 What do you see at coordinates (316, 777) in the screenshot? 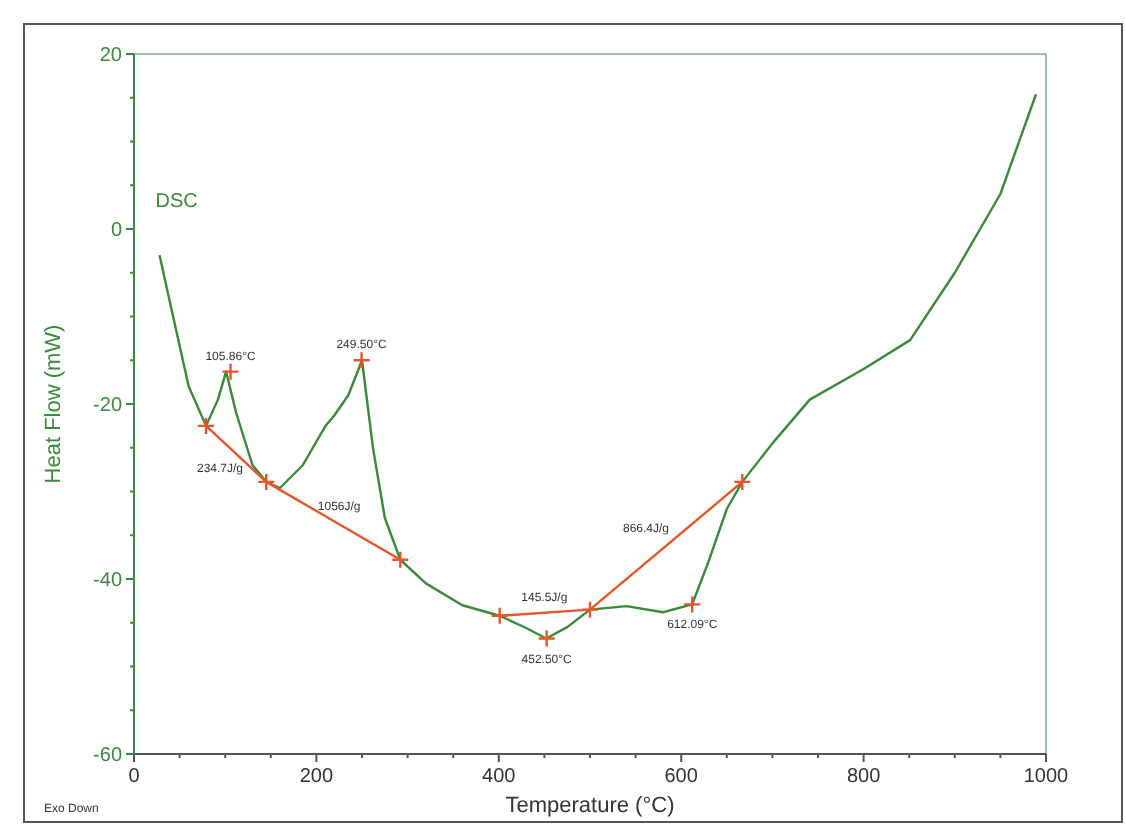
I see `x-tick-label: 200` at bounding box center [316, 777].